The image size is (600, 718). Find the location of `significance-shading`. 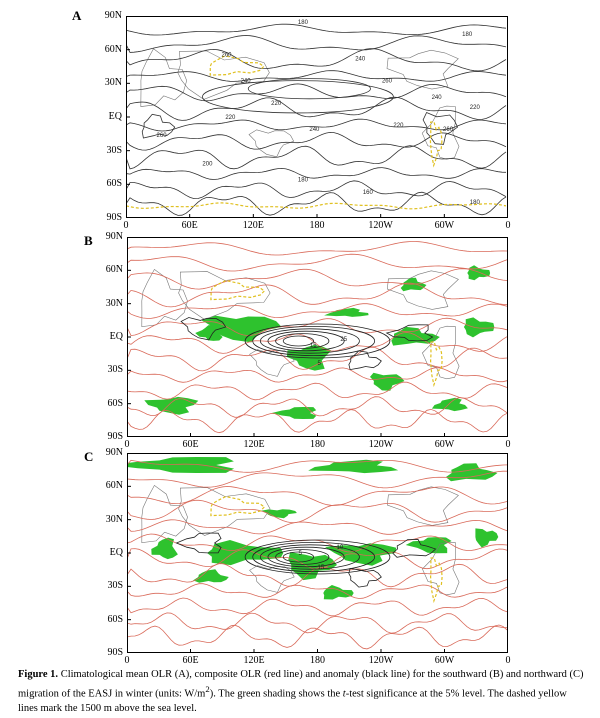

significance-shading is located at coordinates (313, 528).